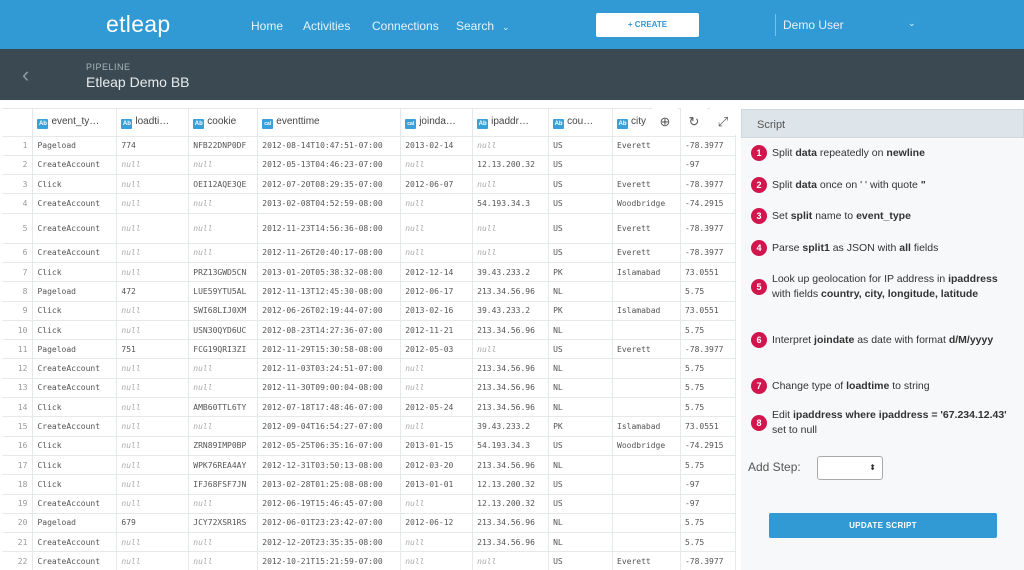  I want to click on table-cell: Woodbridge, so click(646, 203).